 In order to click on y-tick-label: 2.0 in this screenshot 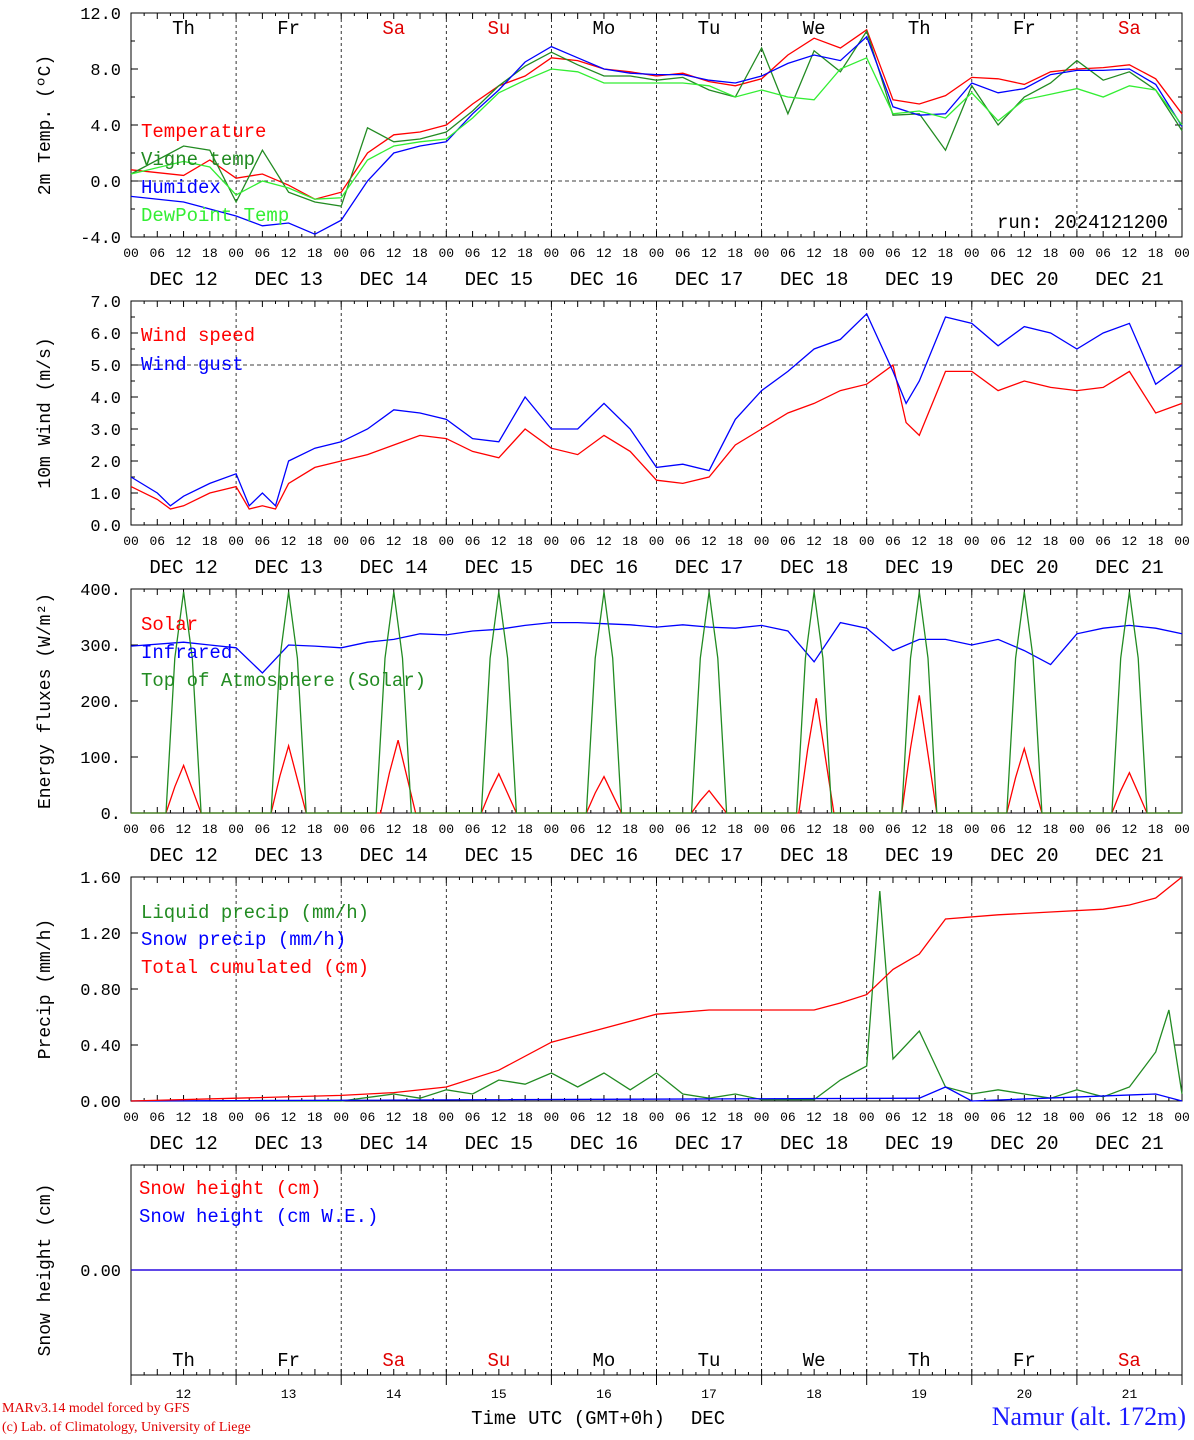, I will do `click(105, 463)`.